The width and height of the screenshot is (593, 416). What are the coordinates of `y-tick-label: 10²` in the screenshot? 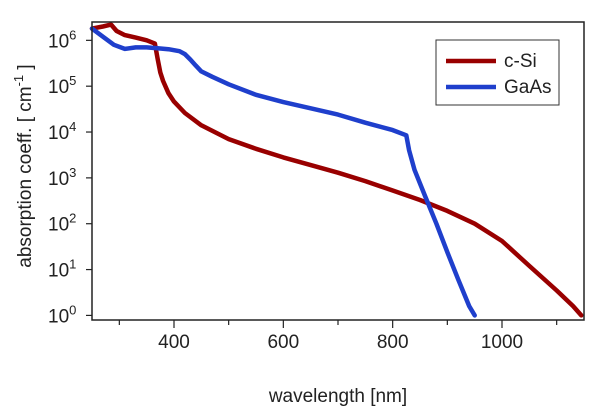 It's located at (62, 223).